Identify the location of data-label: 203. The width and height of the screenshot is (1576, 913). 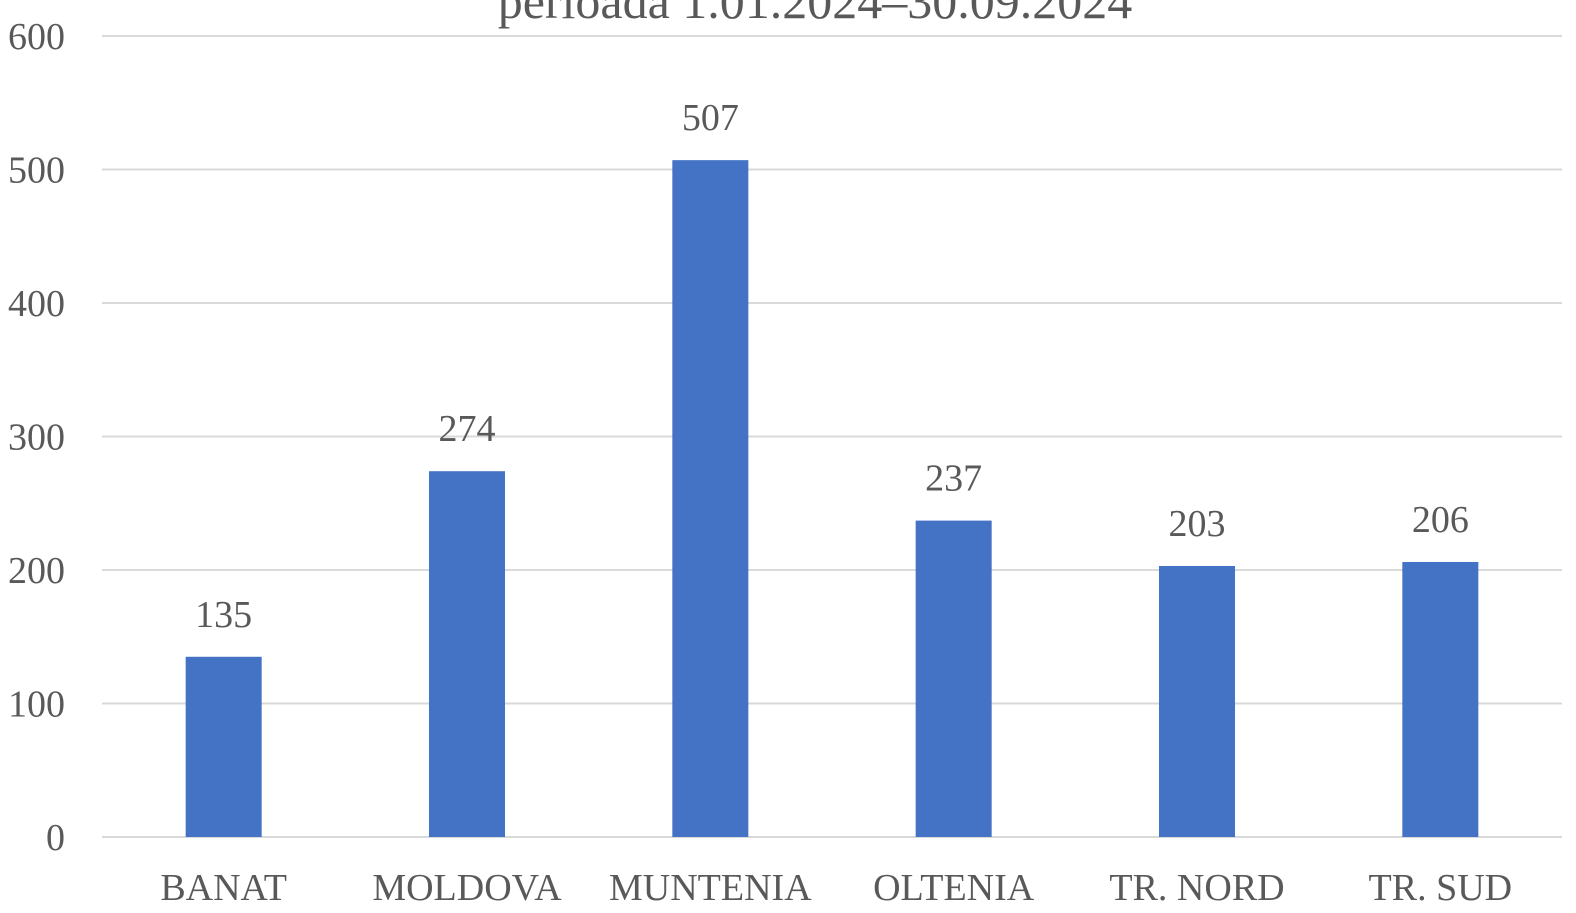
(1197, 524).